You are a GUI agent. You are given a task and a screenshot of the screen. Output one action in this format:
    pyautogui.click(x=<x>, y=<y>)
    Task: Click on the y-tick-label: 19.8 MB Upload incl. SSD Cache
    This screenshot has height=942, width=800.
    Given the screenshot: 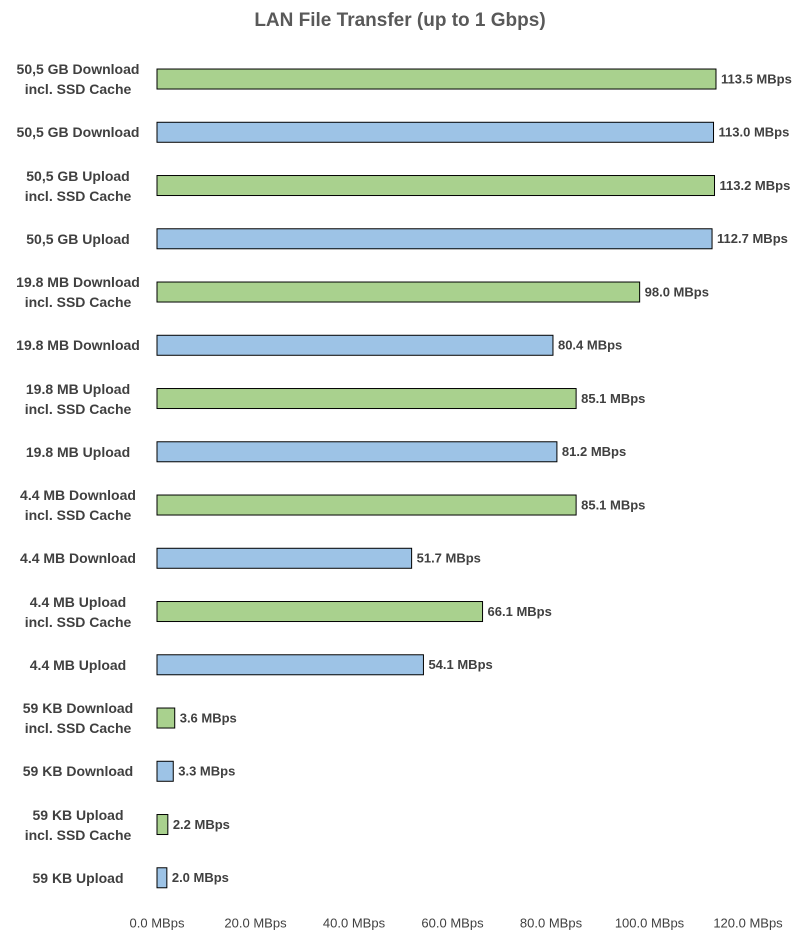 What is the action you would take?
    pyautogui.click(x=78, y=398)
    